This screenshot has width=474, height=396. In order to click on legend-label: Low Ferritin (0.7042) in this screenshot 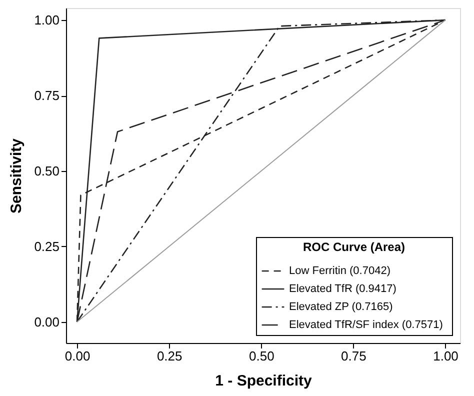, I will do `click(339, 271)`.